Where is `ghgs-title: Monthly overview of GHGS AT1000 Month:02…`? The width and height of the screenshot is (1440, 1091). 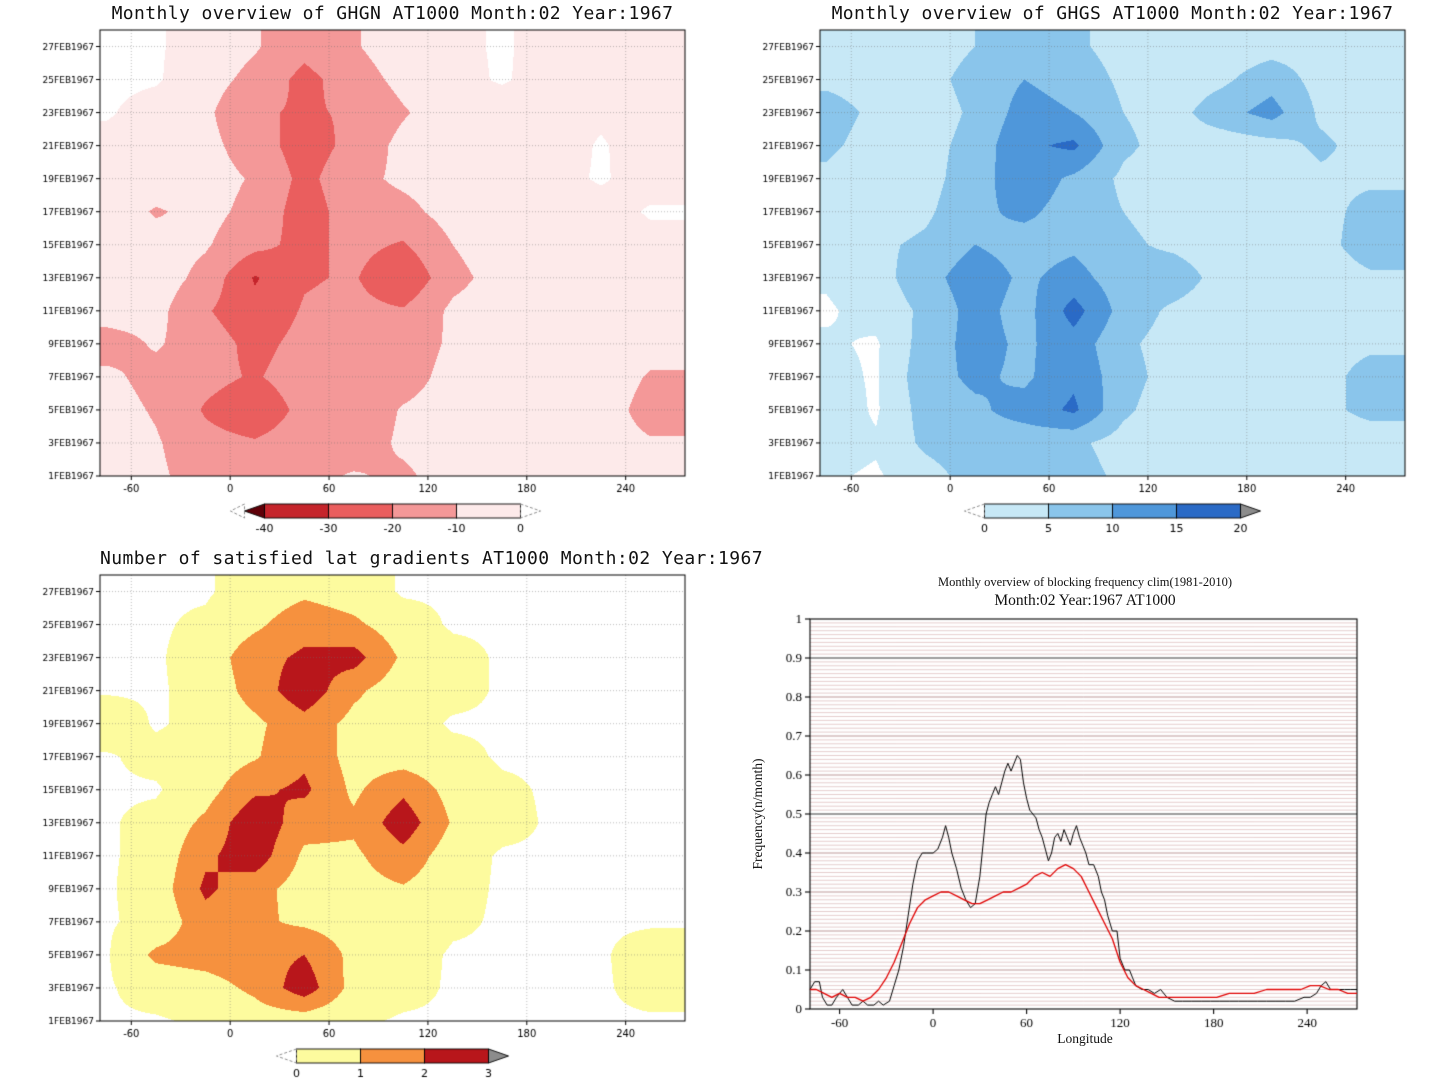 ghgs-title: Monthly overview of GHGS AT1000 Month:02… is located at coordinates (1112, 13).